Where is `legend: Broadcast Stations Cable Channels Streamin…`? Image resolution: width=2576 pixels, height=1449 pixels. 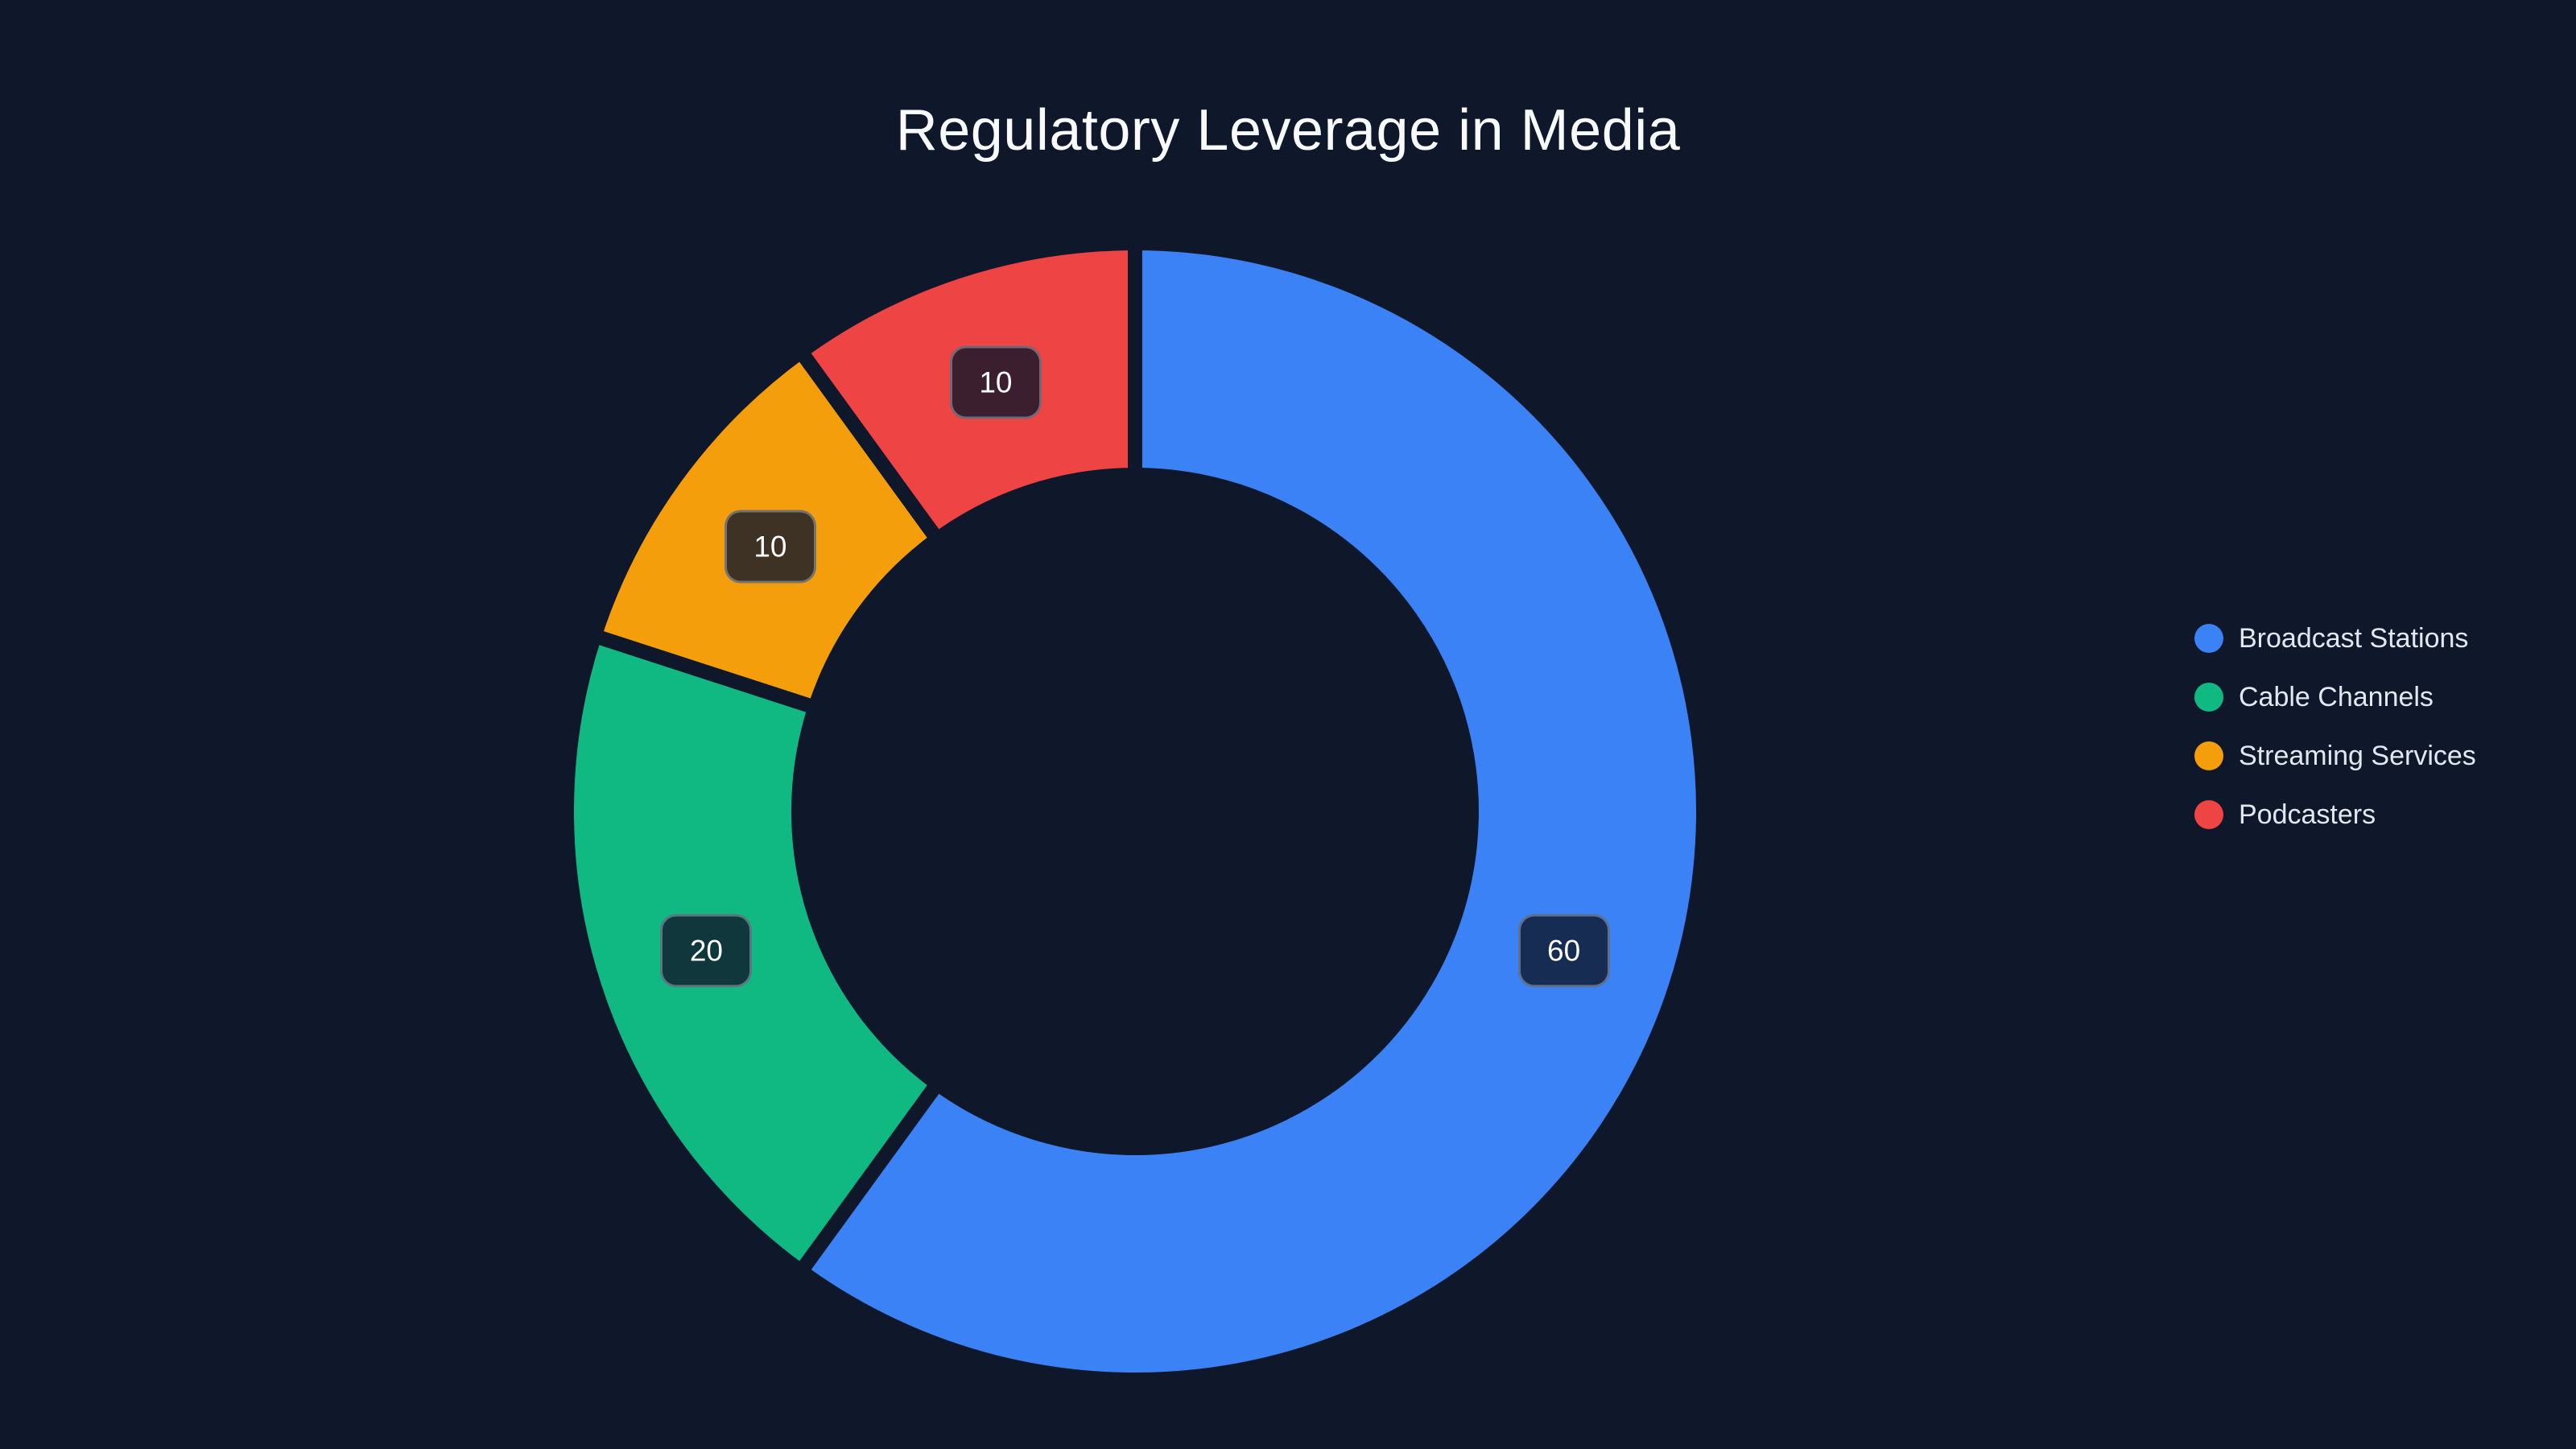 legend: Broadcast Stations Cable Channels Streamin… is located at coordinates (2335, 726).